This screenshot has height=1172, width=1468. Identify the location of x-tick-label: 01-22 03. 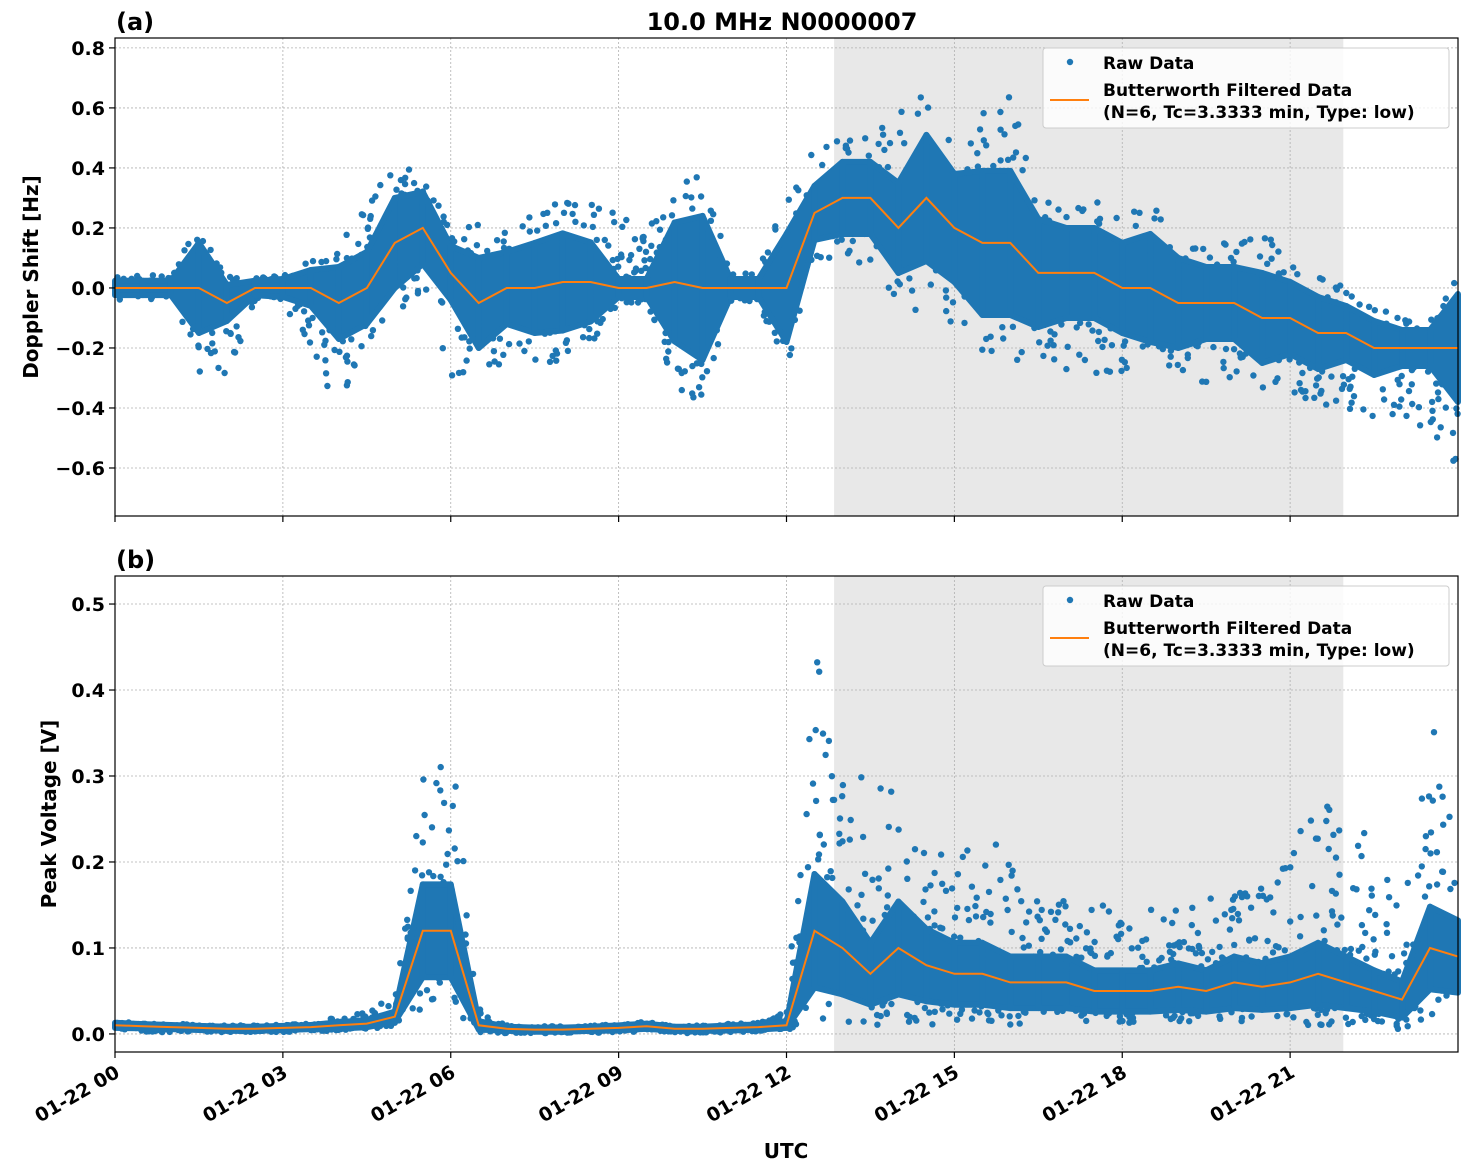
(245, 1094).